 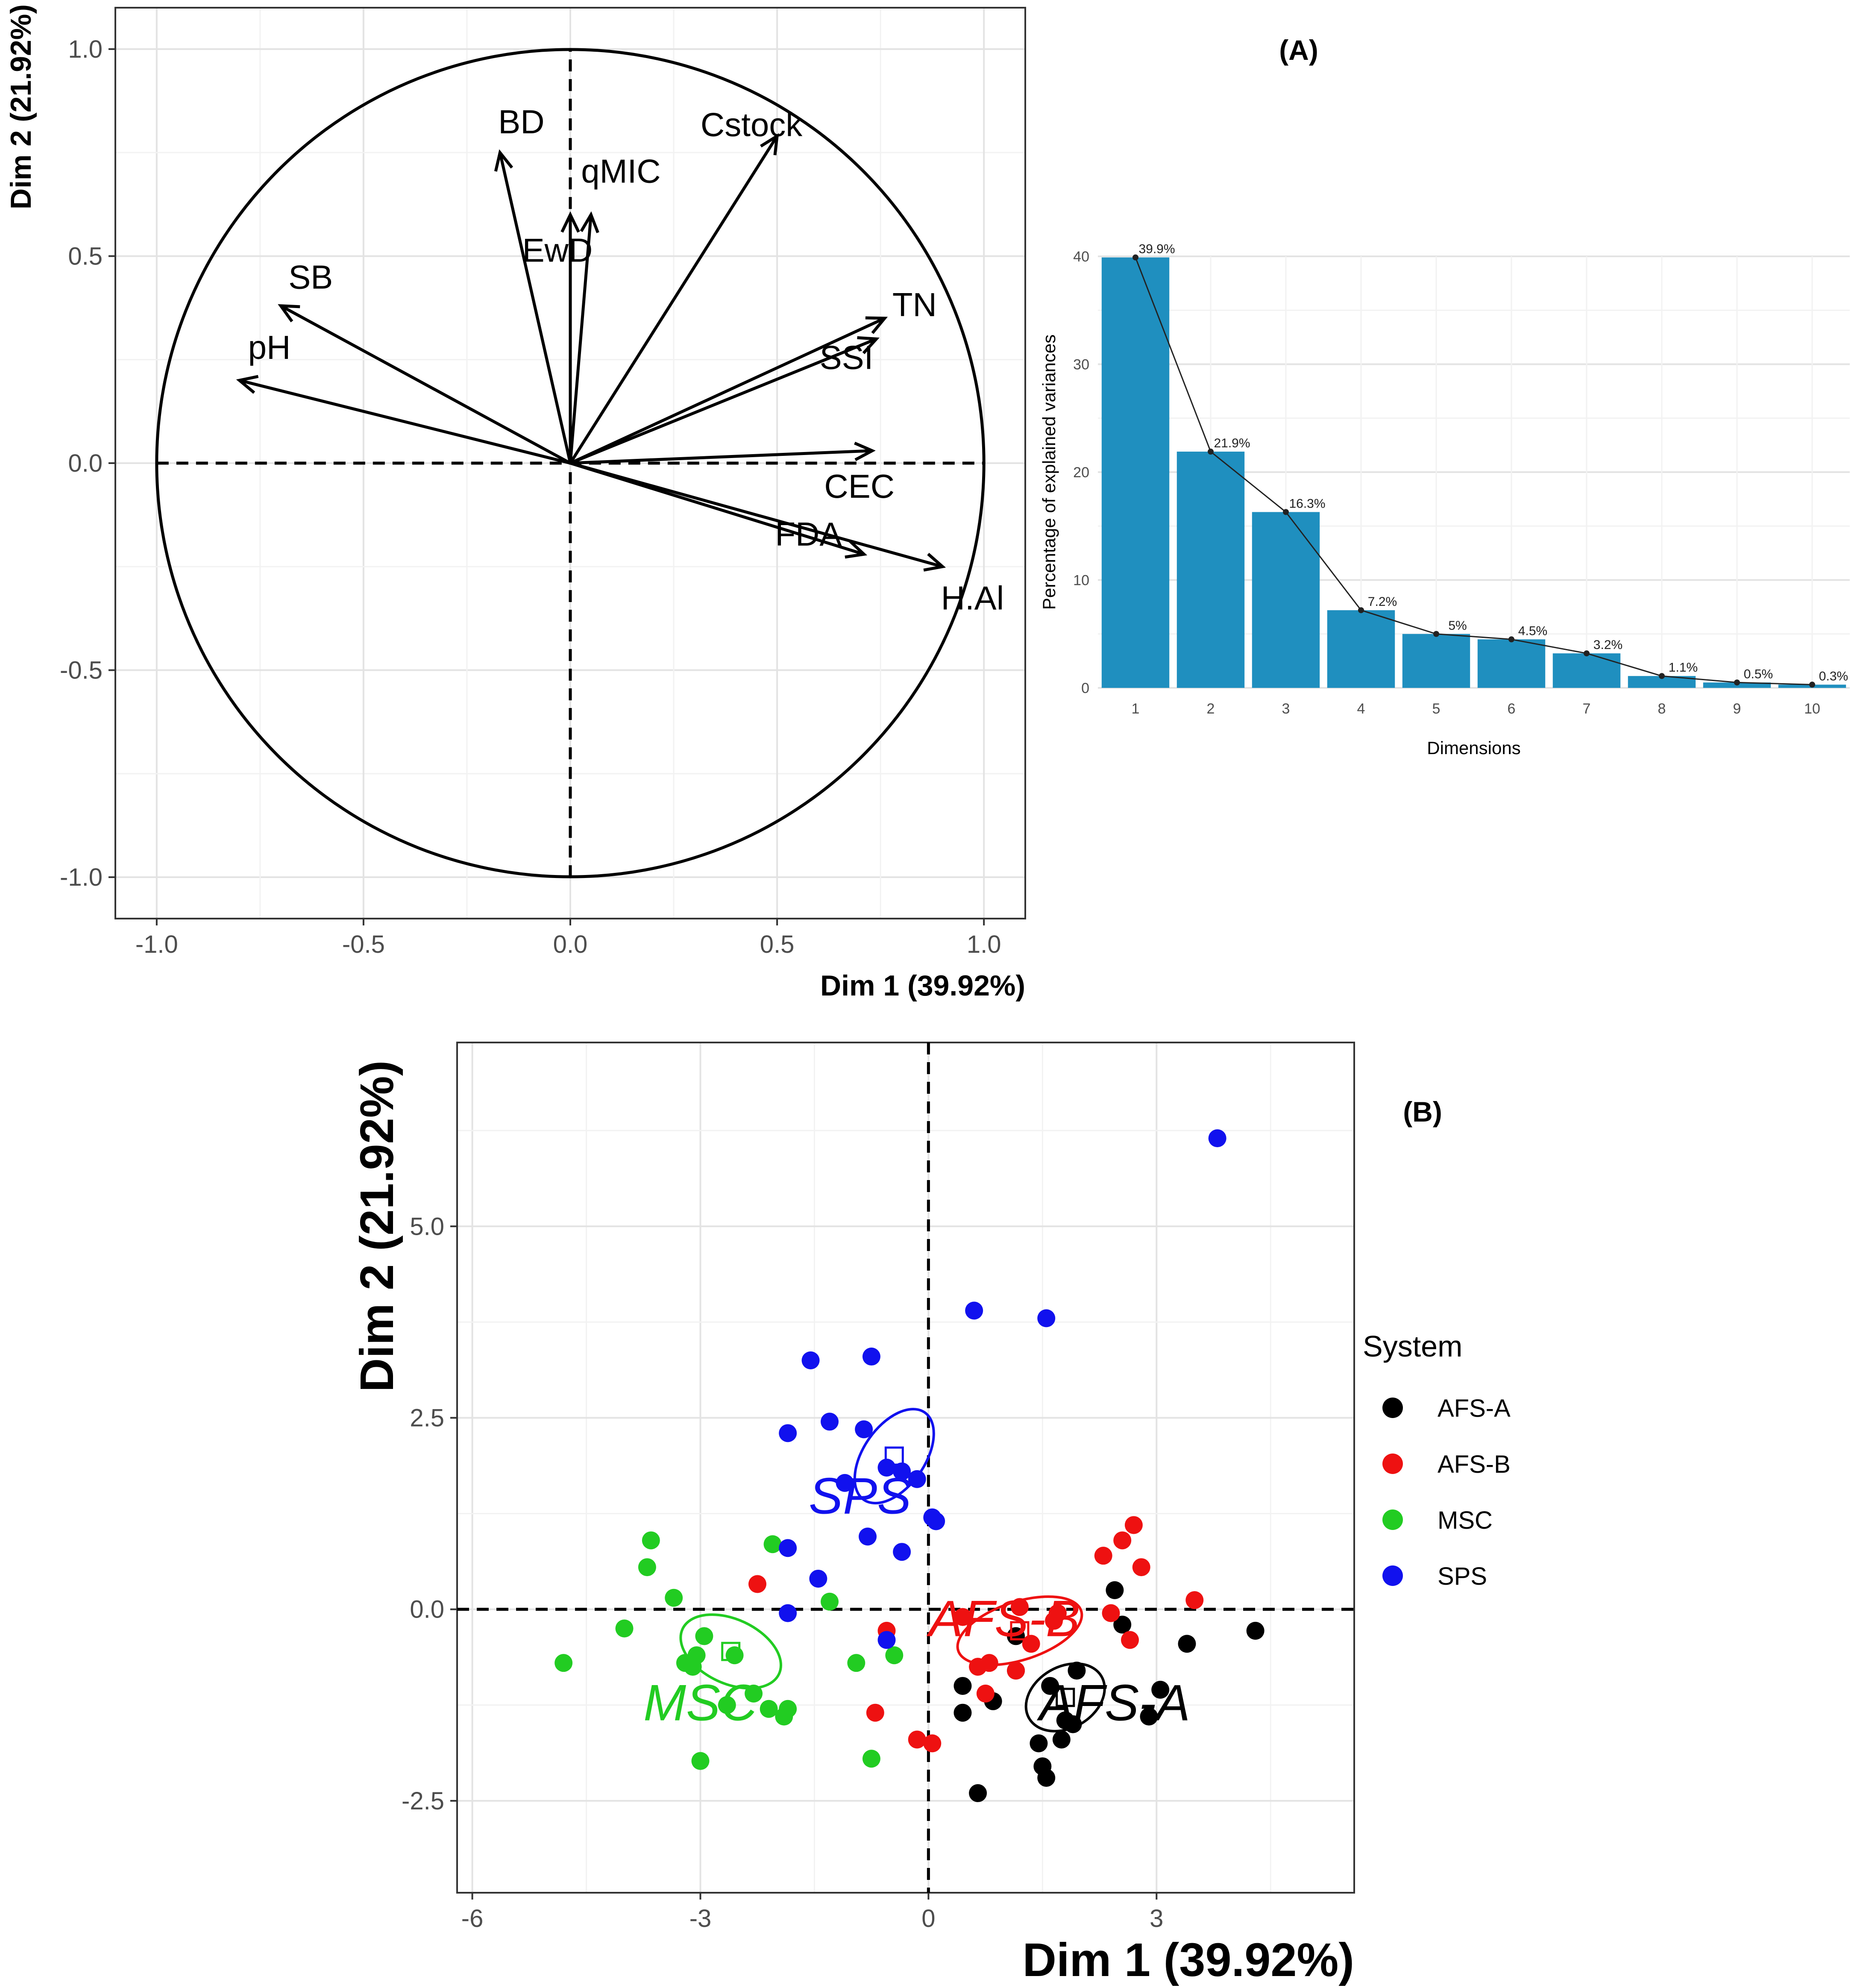 What do you see at coordinates (717, 508) in the screenshot?
I see `arrow-fda` at bounding box center [717, 508].